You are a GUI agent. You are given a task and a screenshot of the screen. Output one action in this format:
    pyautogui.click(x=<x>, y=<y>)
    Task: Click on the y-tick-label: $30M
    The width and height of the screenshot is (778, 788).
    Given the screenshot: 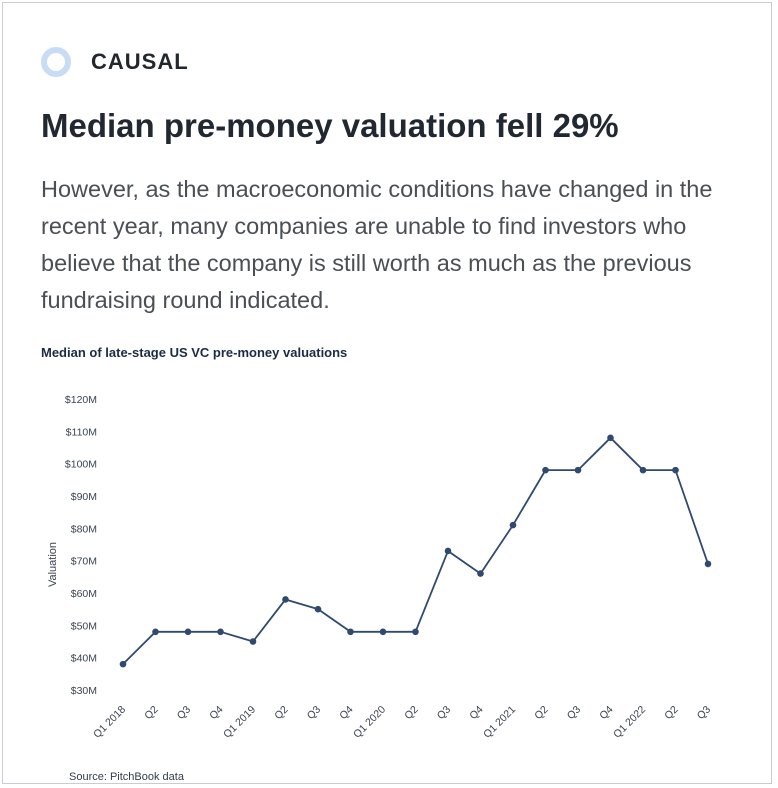 What is the action you would take?
    pyautogui.click(x=84, y=691)
    